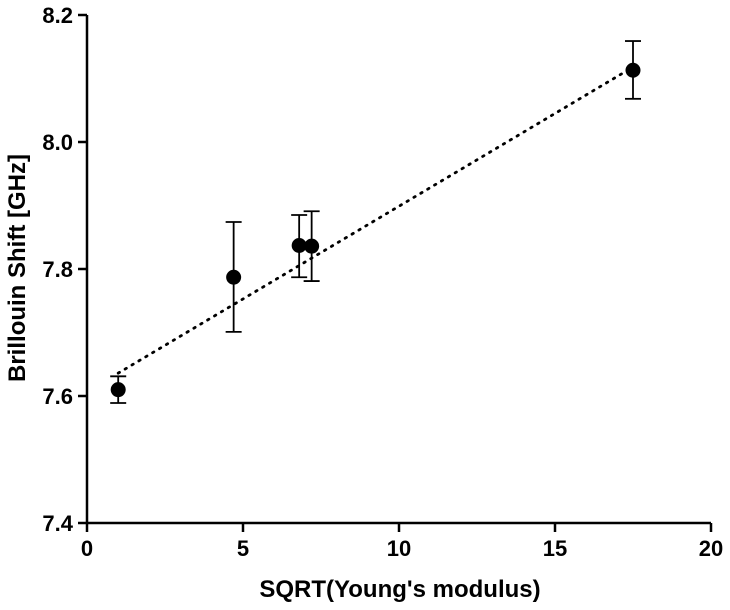  What do you see at coordinates (399, 548) in the screenshot?
I see `x-tick-label: 10` at bounding box center [399, 548].